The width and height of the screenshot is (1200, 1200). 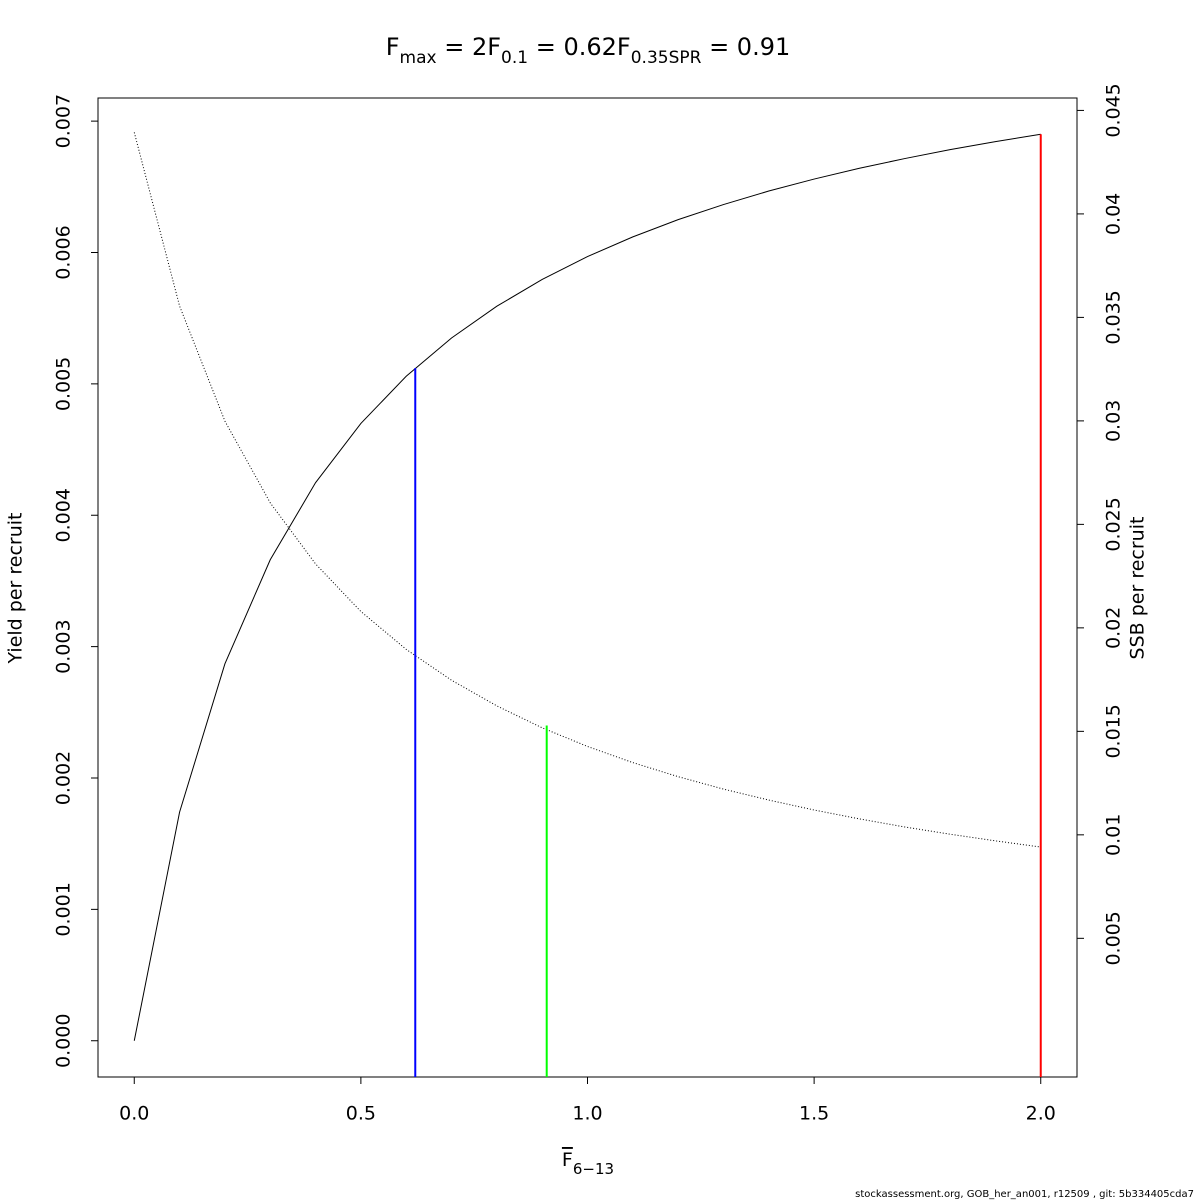 What do you see at coordinates (64, 121) in the screenshot?
I see `y-tick-label: 0.007` at bounding box center [64, 121].